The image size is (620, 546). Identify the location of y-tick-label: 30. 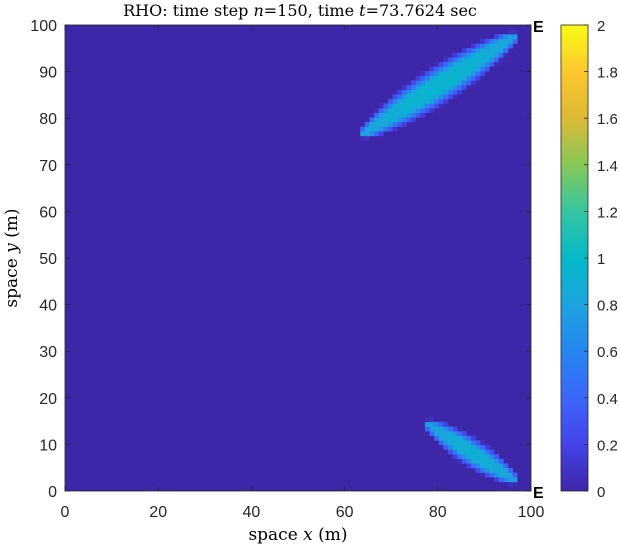
(48, 352).